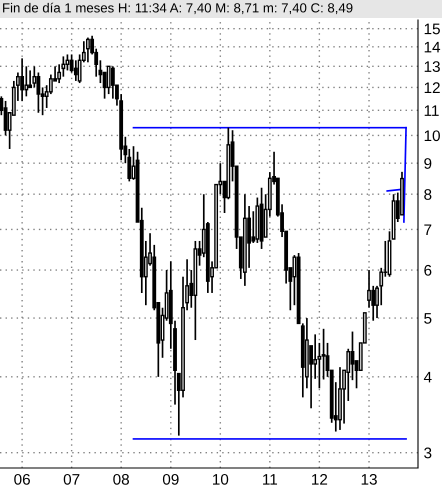 The width and height of the screenshot is (442, 494). What do you see at coordinates (170, 479) in the screenshot?
I see `x-tick-label: 09` at bounding box center [170, 479].